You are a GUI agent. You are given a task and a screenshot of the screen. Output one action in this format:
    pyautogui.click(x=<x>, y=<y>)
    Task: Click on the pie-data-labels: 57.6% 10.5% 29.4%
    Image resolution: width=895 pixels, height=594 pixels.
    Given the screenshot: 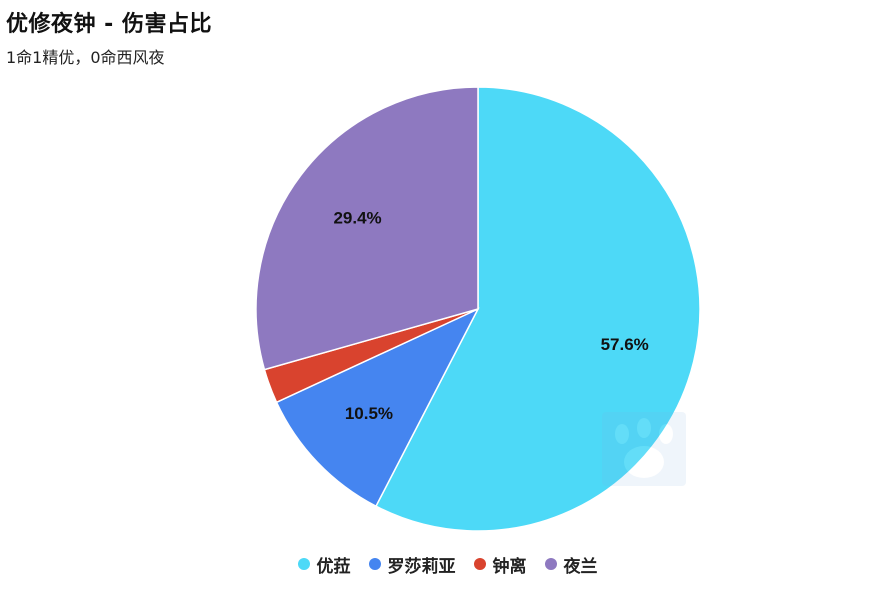 What is the action you would take?
    pyautogui.click(x=490, y=315)
    